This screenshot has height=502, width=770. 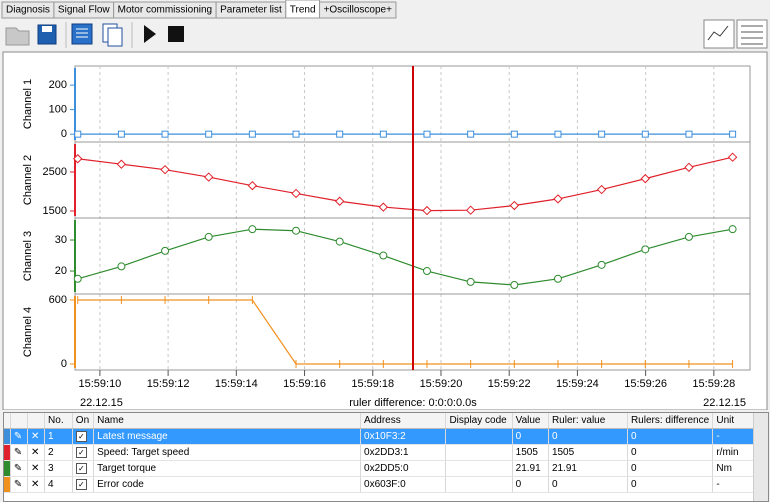 What do you see at coordinates (58, 85) in the screenshot?
I see `y-tick-label: 200` at bounding box center [58, 85].